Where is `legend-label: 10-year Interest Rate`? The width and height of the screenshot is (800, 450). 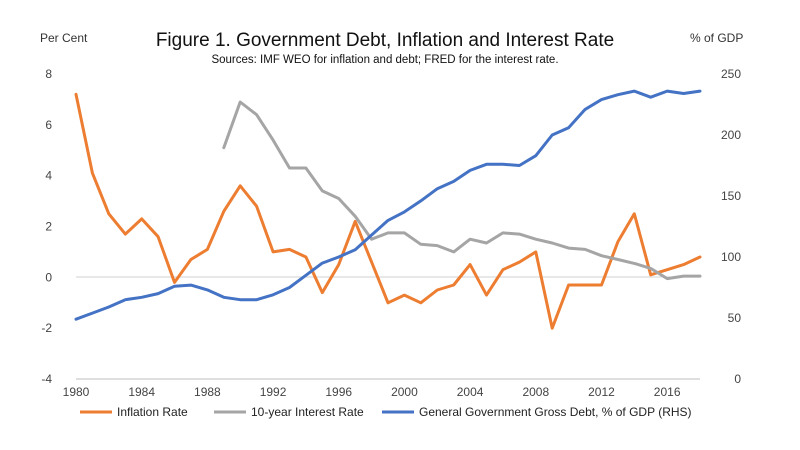 legend-label: 10-year Interest Rate is located at coordinates (307, 412).